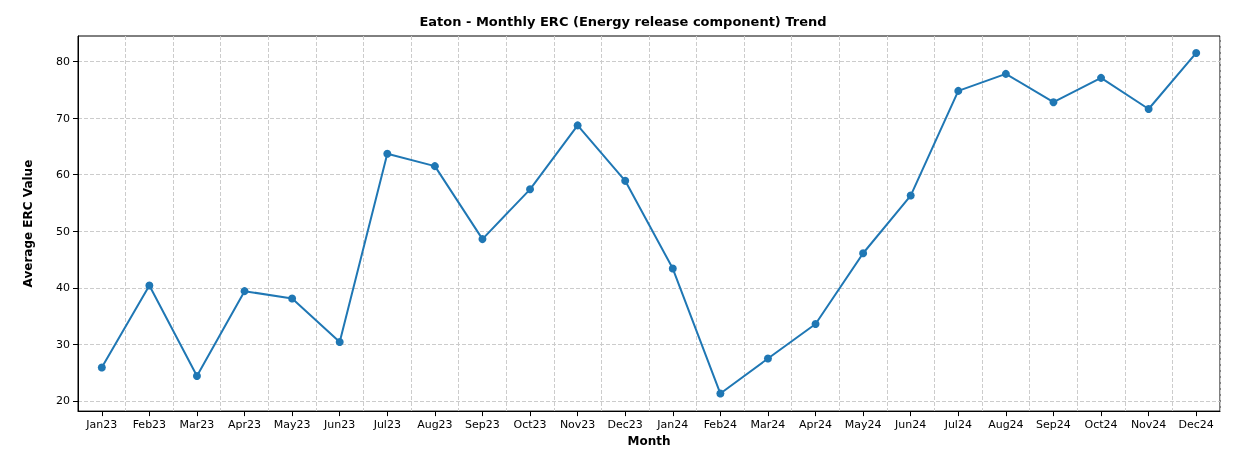 The height and width of the screenshot is (460, 1246). I want to click on x-axis-title: Month, so click(649, 441).